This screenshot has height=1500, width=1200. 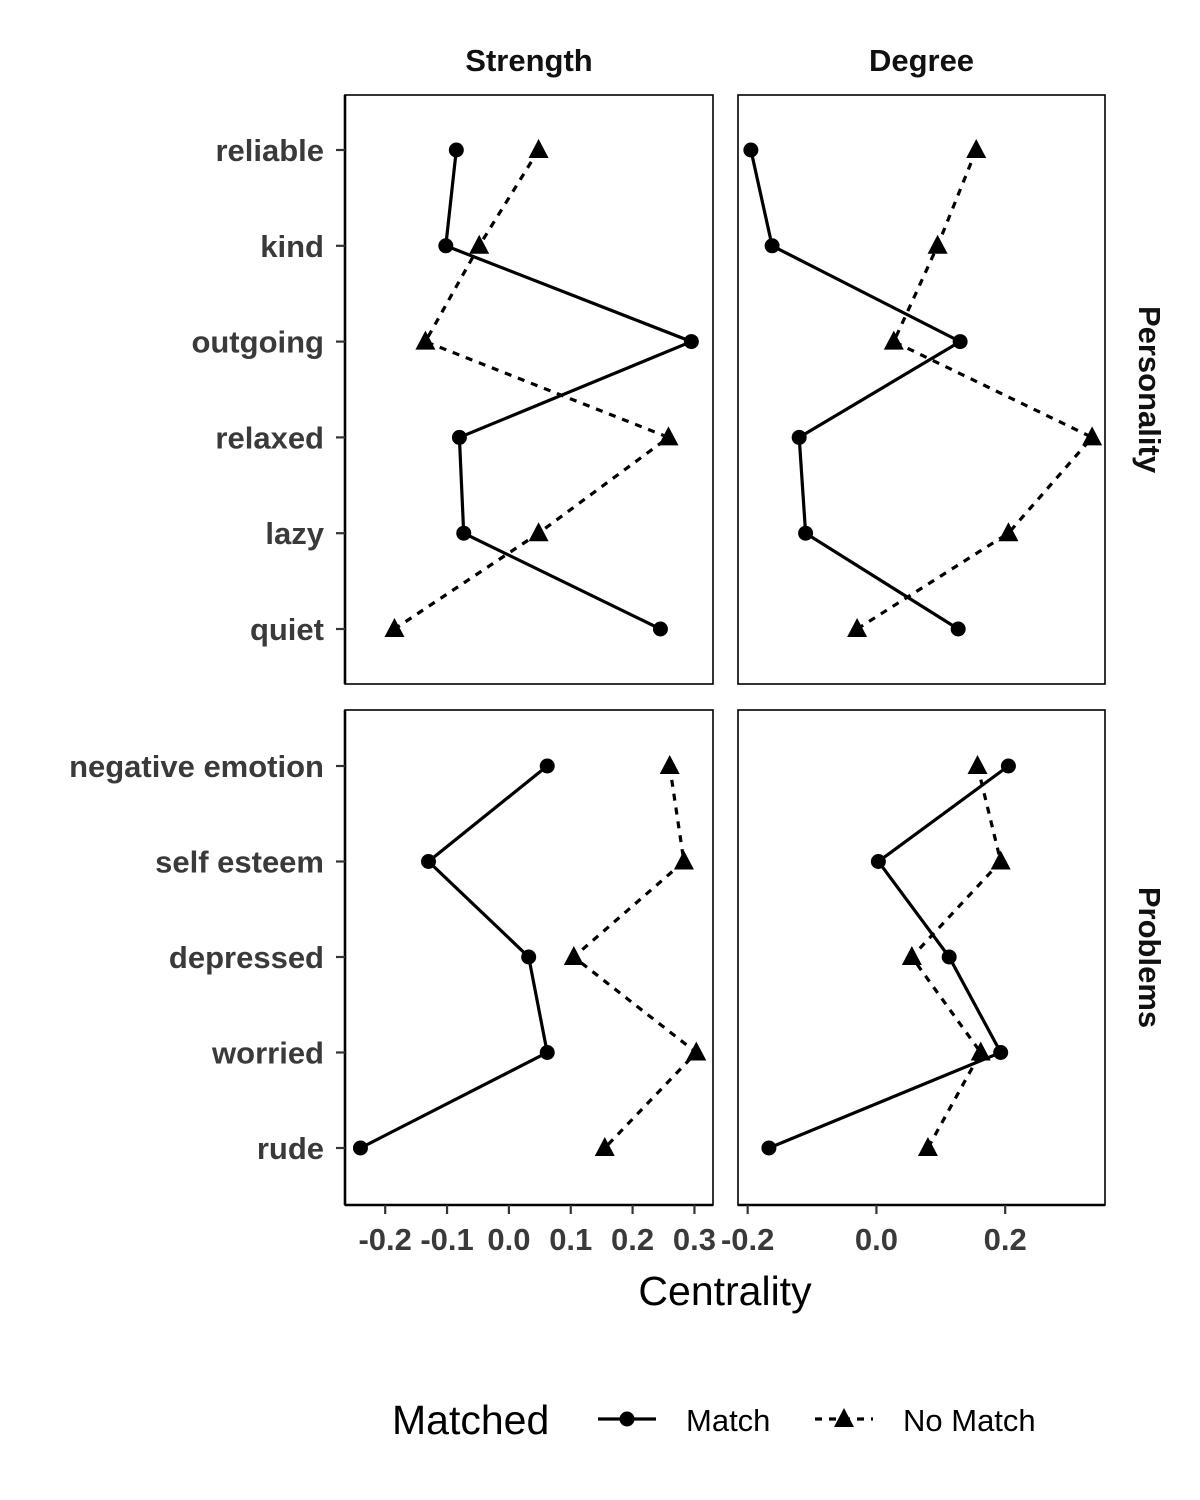 What do you see at coordinates (570, 1239) in the screenshot?
I see `x-tick-label-strength-3: 0.1` at bounding box center [570, 1239].